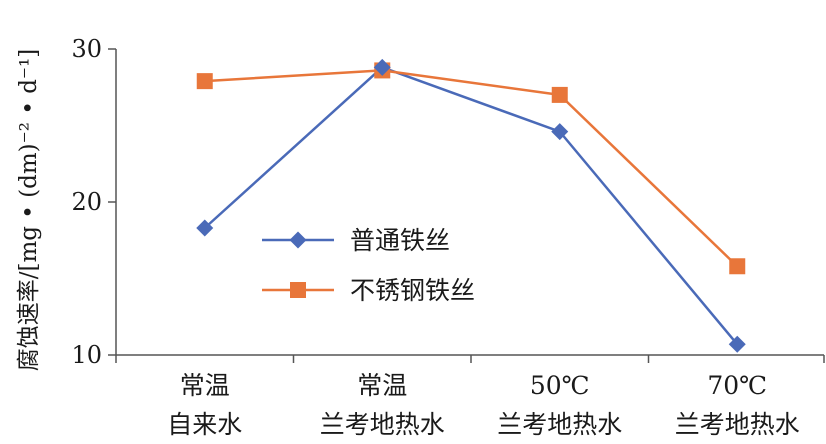  Describe the element at coordinates (29, 210) in the screenshot. I see `y-axis-label: 腐蚀速率/[mg • (dm)⁻² • d⁻¹]` at that location.